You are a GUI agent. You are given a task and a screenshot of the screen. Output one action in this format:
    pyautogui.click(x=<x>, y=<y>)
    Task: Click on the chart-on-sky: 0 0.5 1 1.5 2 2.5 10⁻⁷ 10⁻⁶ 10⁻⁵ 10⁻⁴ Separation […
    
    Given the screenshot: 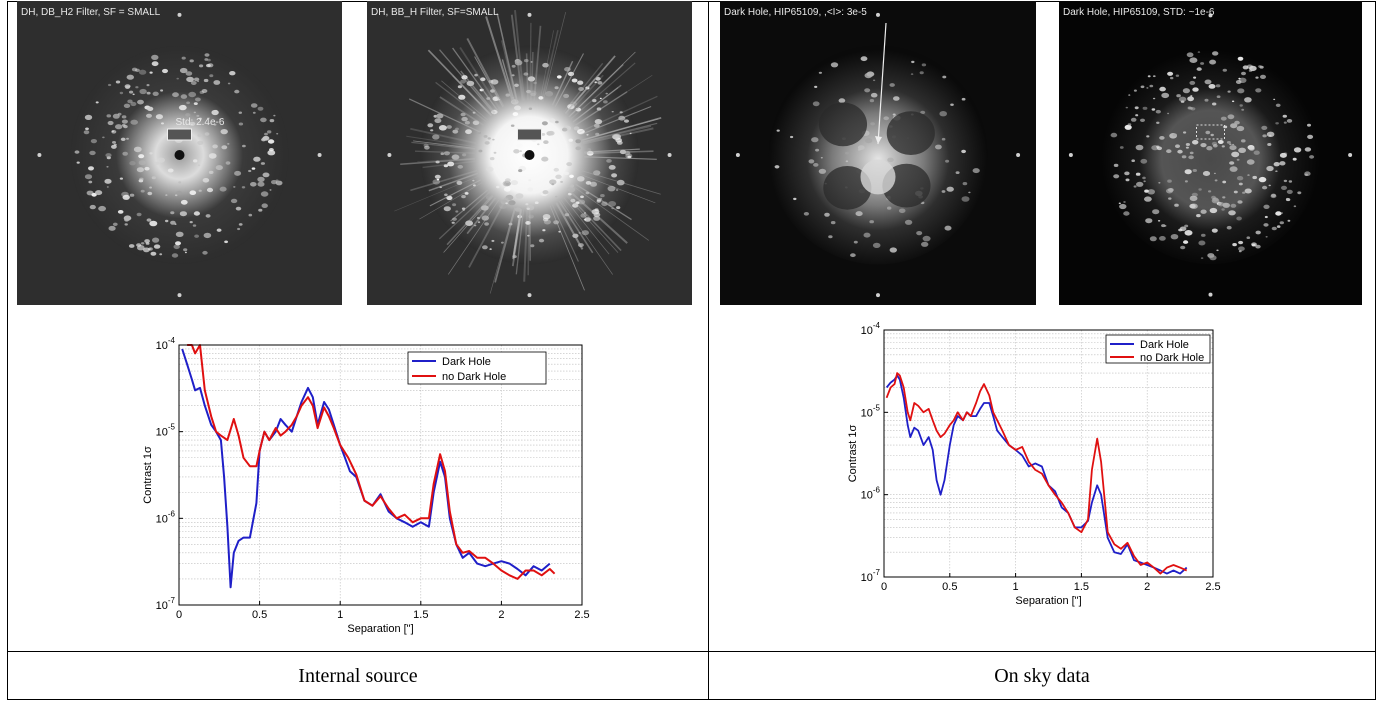 What is the action you would take?
    pyautogui.click(x=1034, y=464)
    